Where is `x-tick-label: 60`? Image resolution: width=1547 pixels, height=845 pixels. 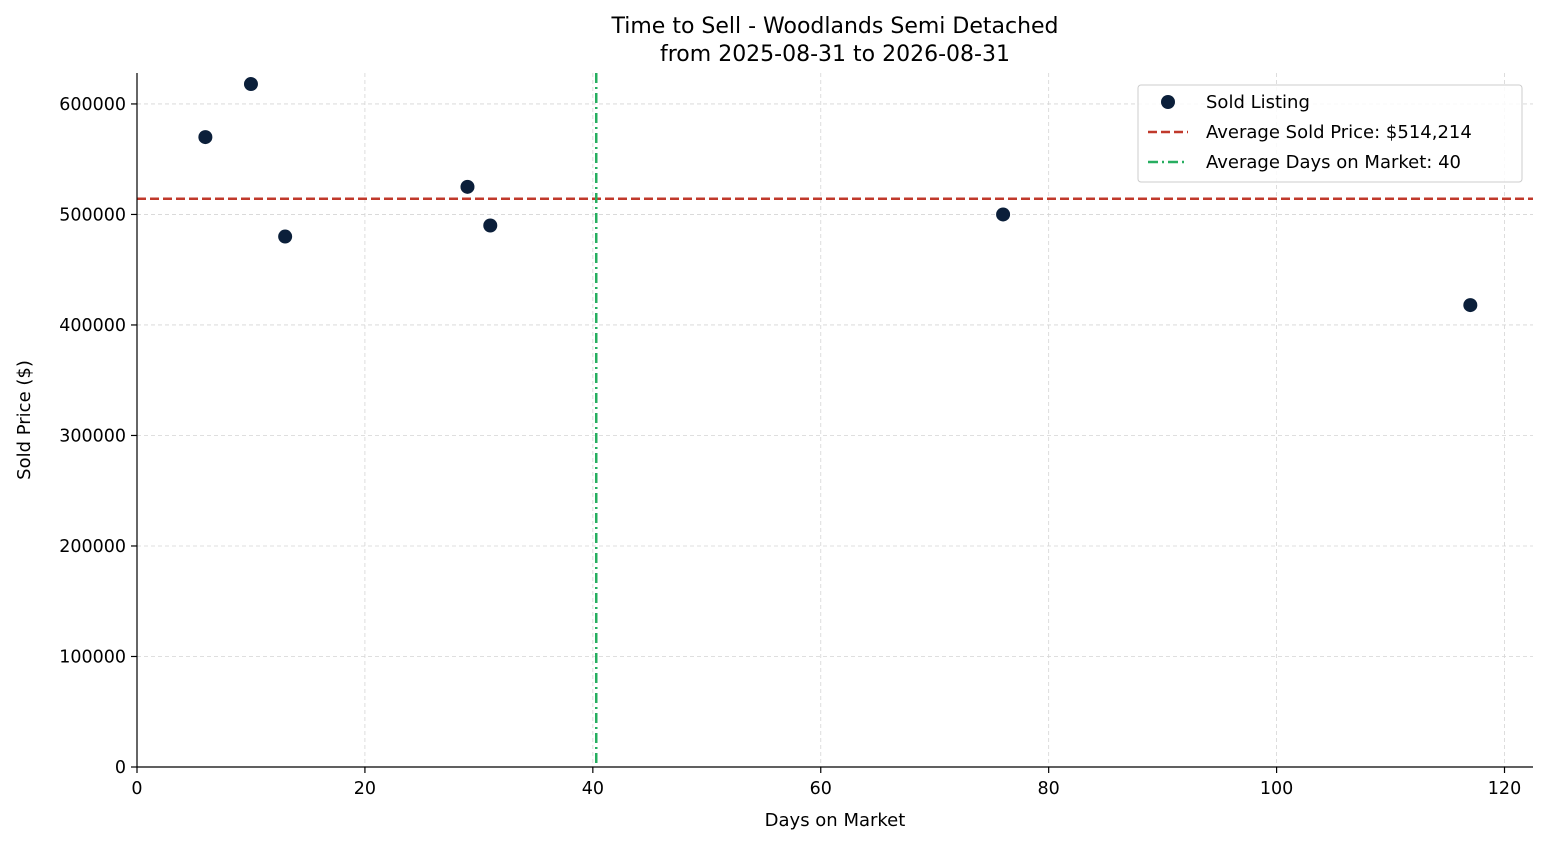 x-tick-label: 60 is located at coordinates (821, 789).